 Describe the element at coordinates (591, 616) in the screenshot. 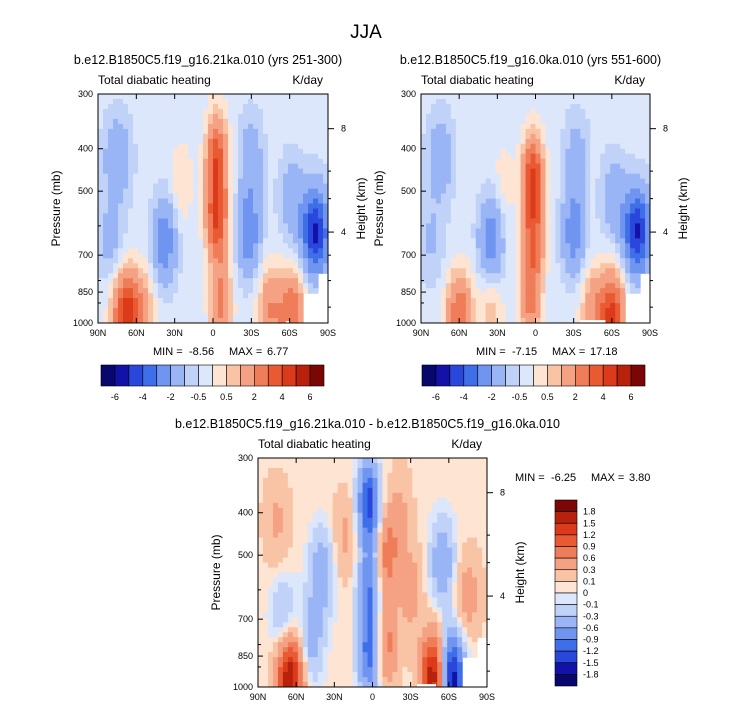

I see `colorbar-label: -0.3` at that location.